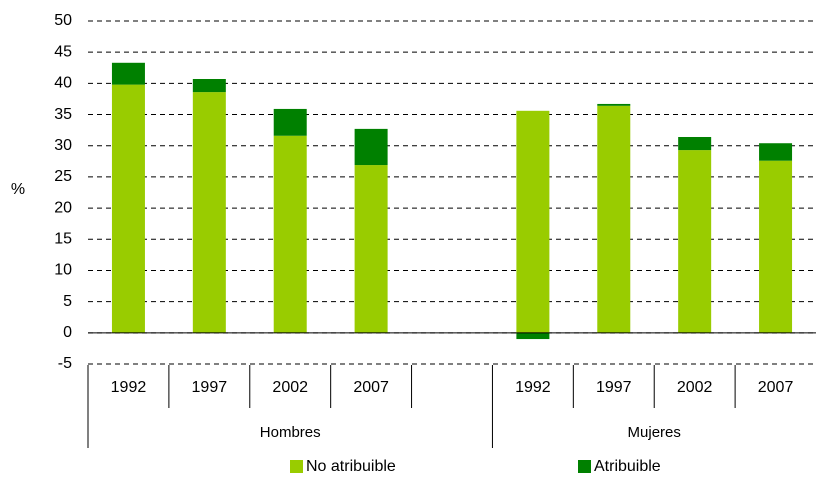 The height and width of the screenshot is (480, 816). I want to click on y-tick-label: 30, so click(63, 145).